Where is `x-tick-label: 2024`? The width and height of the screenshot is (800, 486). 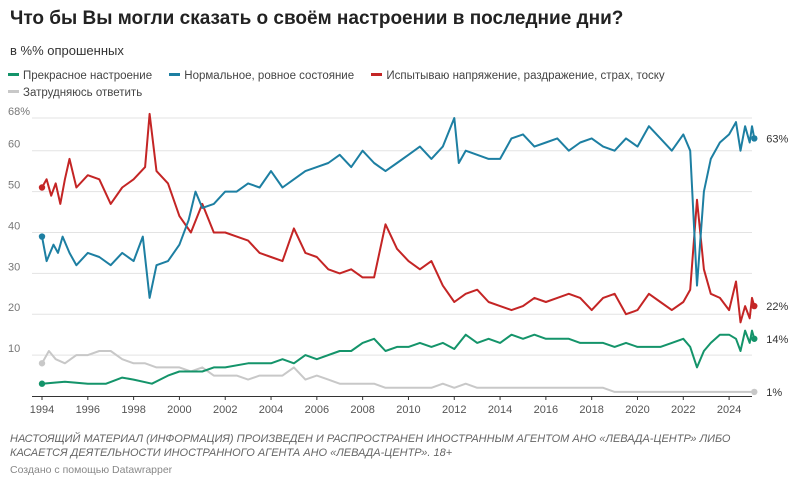
x-tick-label: 2024 is located at coordinates (729, 410).